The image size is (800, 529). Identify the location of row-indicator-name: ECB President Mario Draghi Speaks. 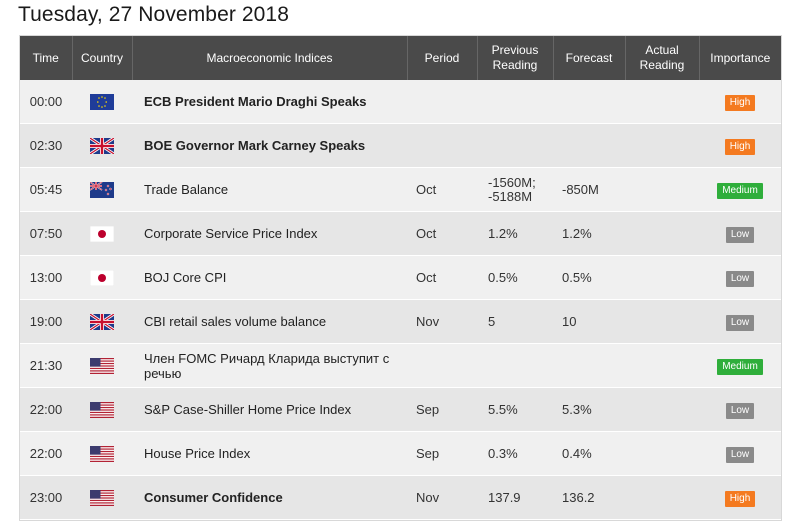
(269, 102).